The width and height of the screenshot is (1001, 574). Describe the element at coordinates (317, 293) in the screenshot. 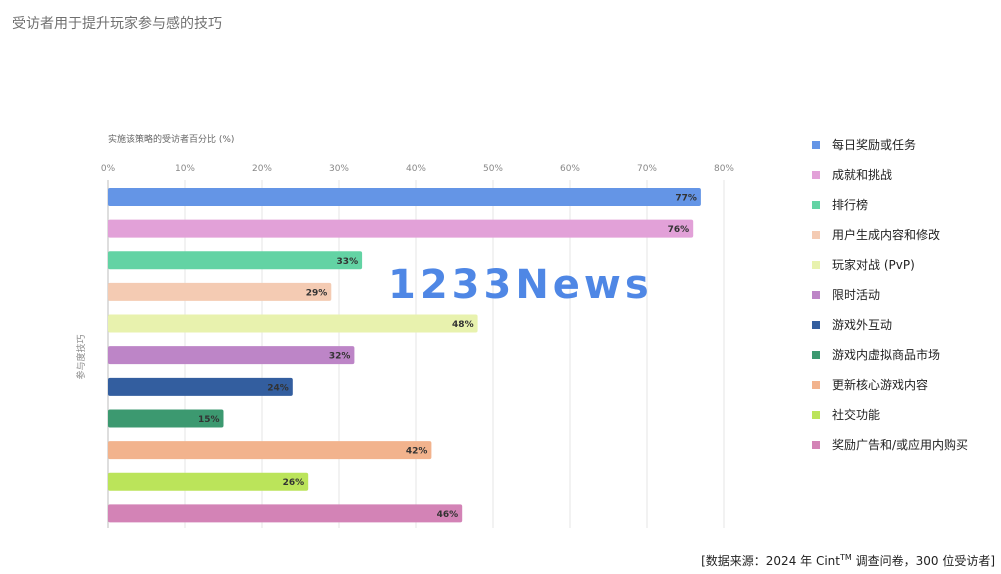

I see `bar-value-label: 29%` at that location.